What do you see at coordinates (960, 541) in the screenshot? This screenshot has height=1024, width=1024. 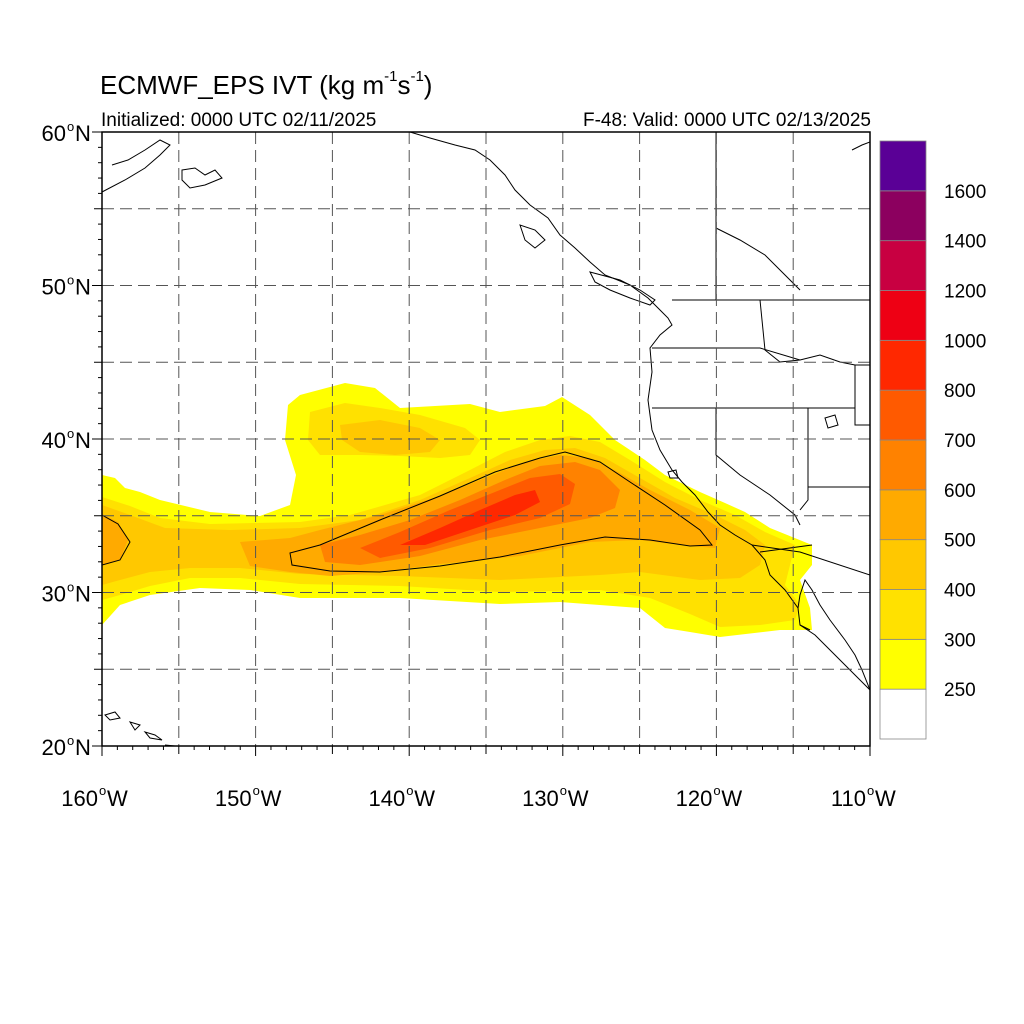 I see `colorbar-label: 500` at bounding box center [960, 541].